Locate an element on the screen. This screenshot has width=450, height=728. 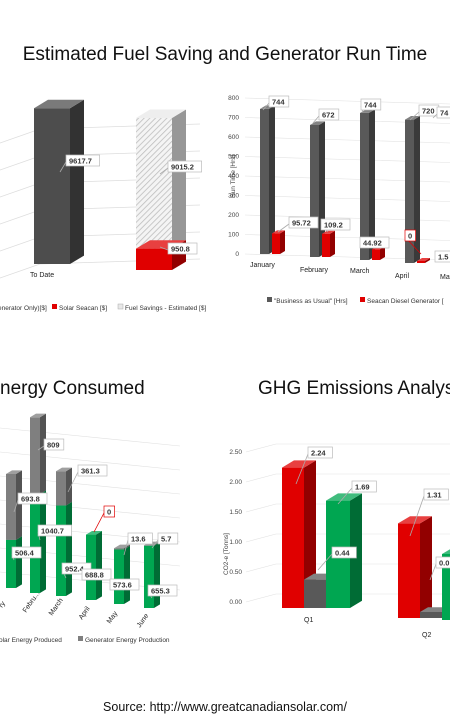
y-tick: 400 is located at coordinates (233, 176).